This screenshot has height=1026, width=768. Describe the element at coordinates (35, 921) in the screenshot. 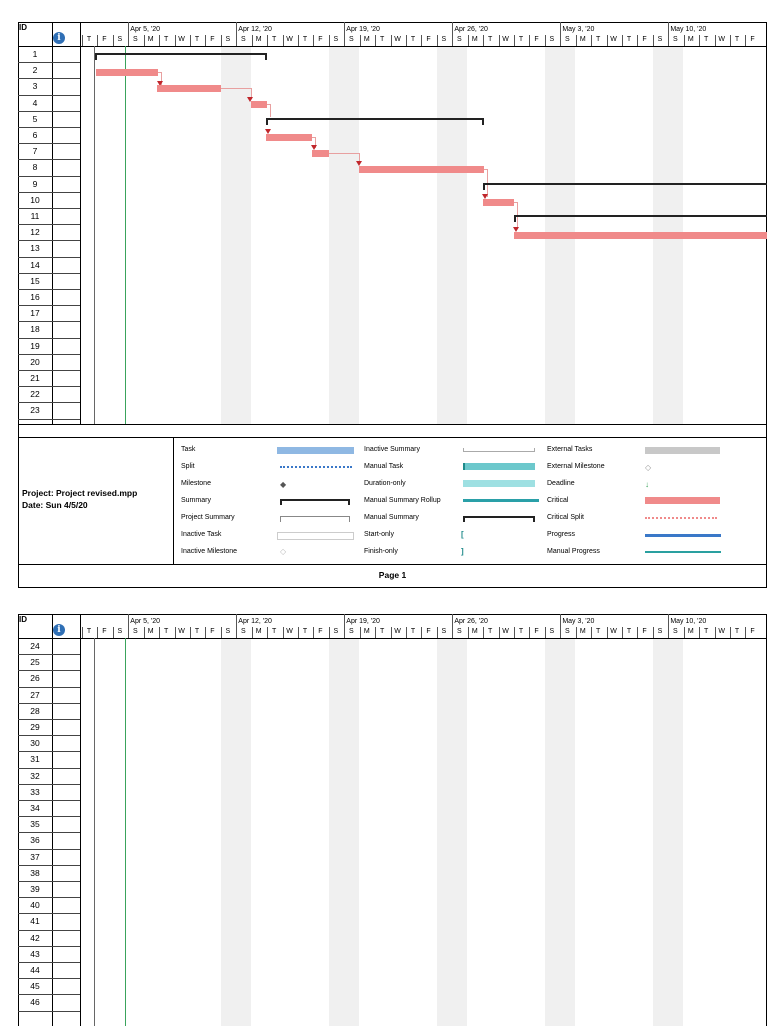

I see `row-id: 41` at that location.